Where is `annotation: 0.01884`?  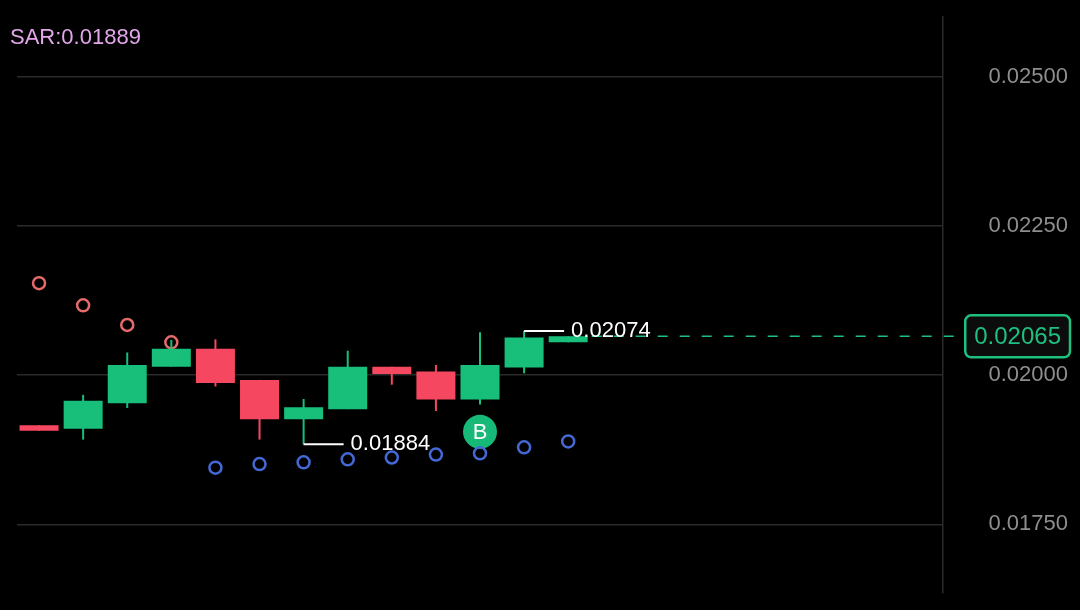 annotation: 0.01884 is located at coordinates (390, 443).